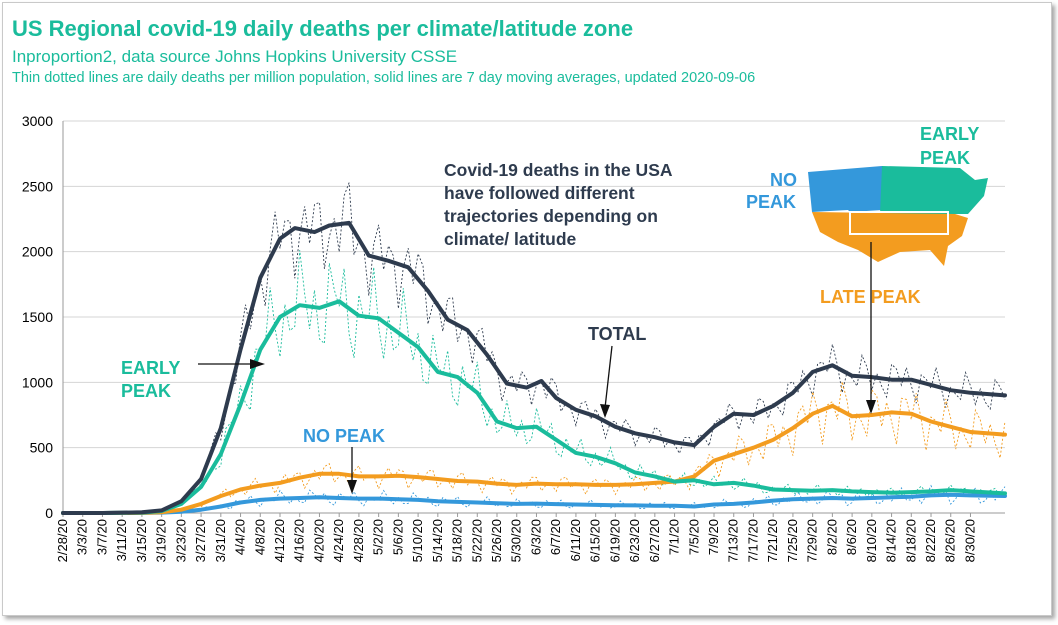  What do you see at coordinates (831, 537) in the screenshot?
I see `x-tick-label: 8/2/20` at bounding box center [831, 537].